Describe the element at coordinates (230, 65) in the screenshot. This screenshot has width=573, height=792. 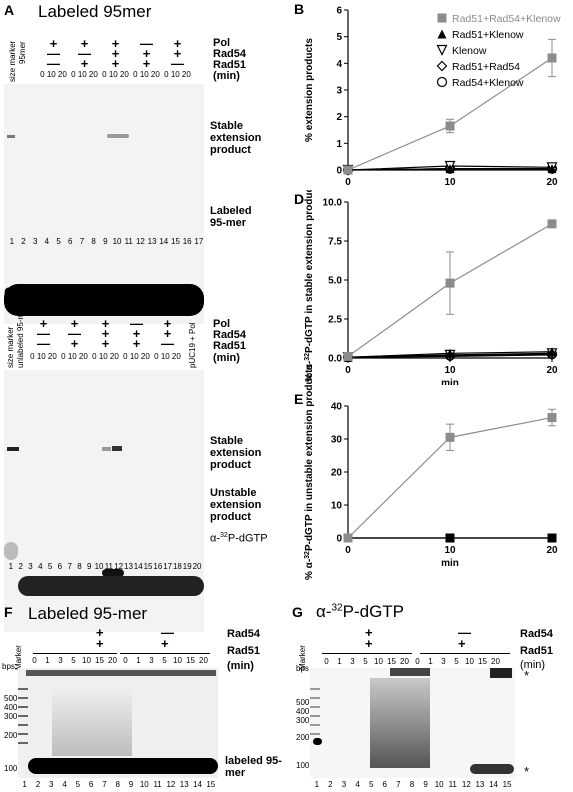
I see `panel-a-rad51-label: Rad51` at that location.